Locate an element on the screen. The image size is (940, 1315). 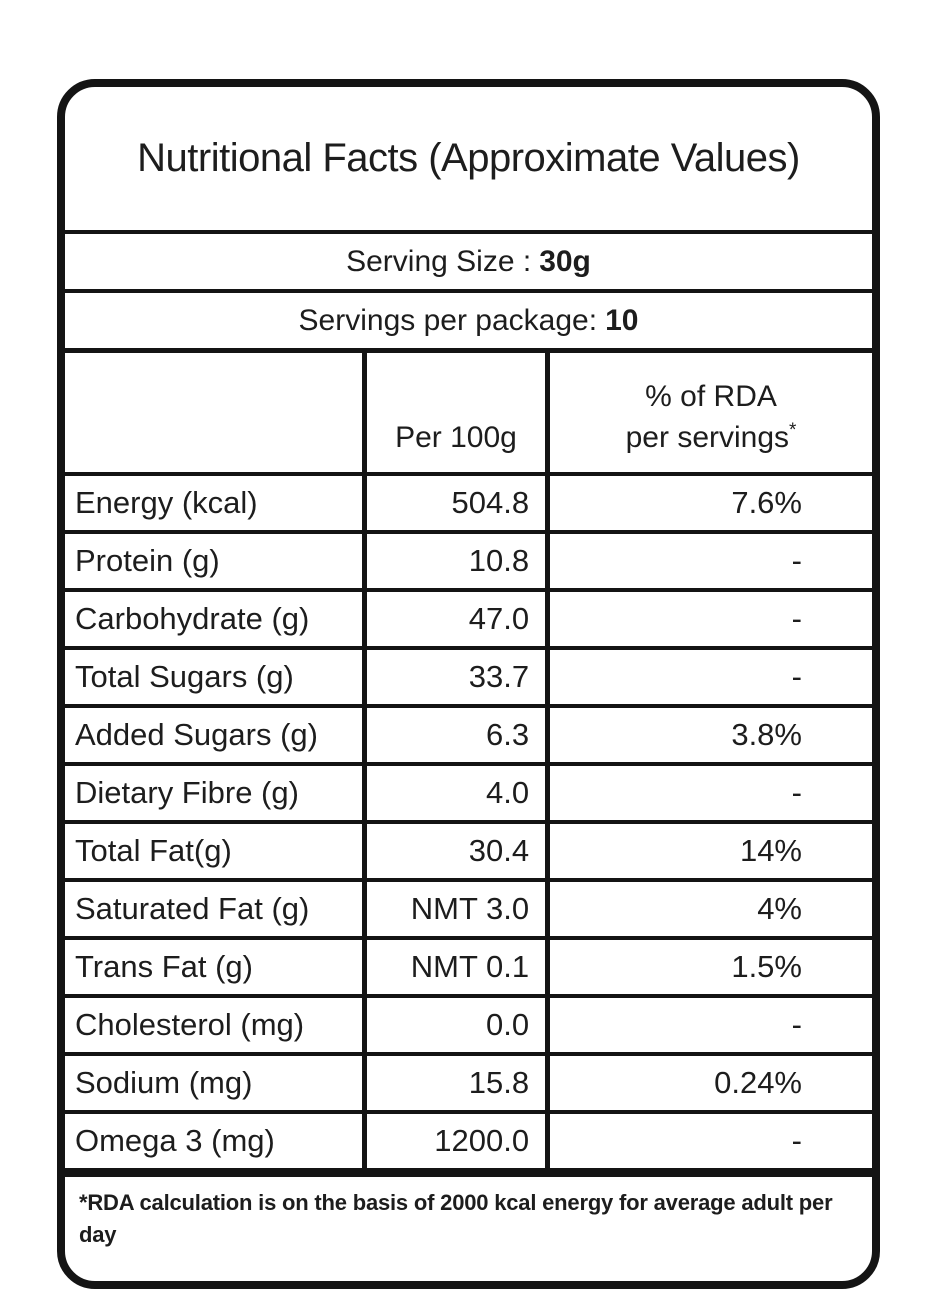
nutrient-name: Protein (g) is located at coordinates (216, 561).